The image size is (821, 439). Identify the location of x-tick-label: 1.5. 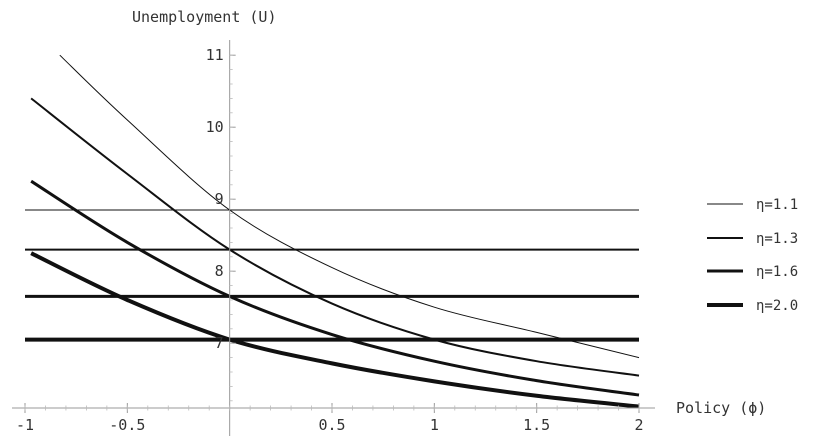
(536, 425).